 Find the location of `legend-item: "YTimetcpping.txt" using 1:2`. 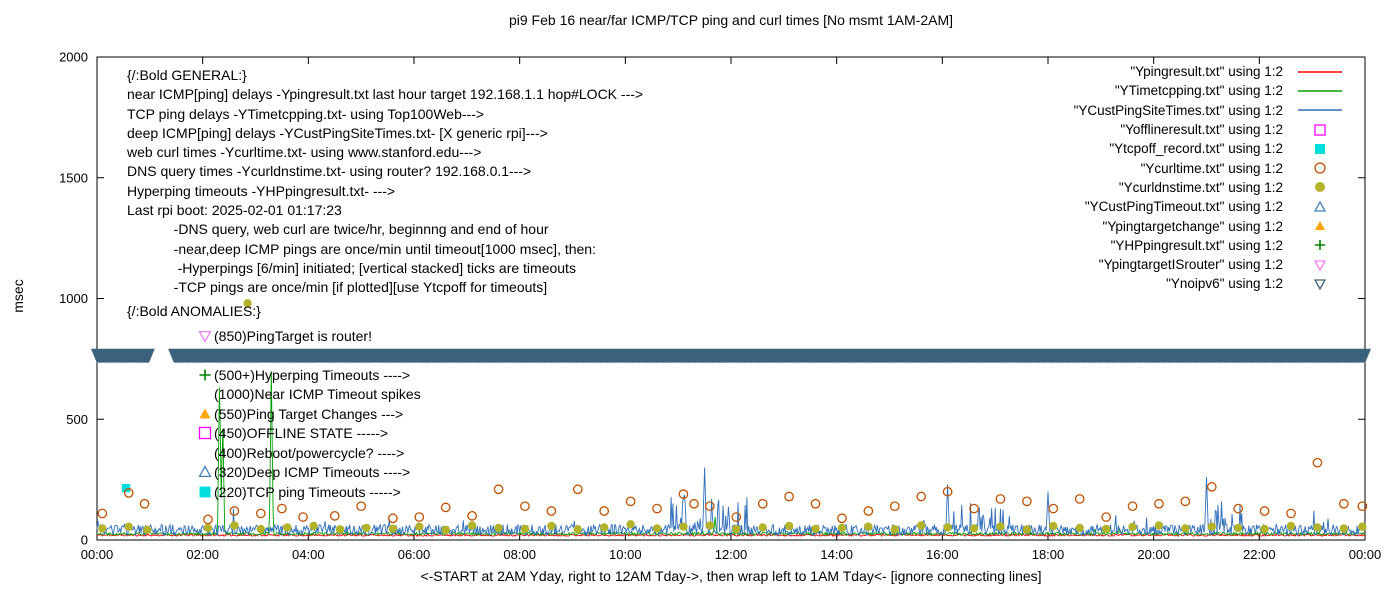

legend-item: "YTimetcpping.txt" using 1:2 is located at coordinates (1210, 90).